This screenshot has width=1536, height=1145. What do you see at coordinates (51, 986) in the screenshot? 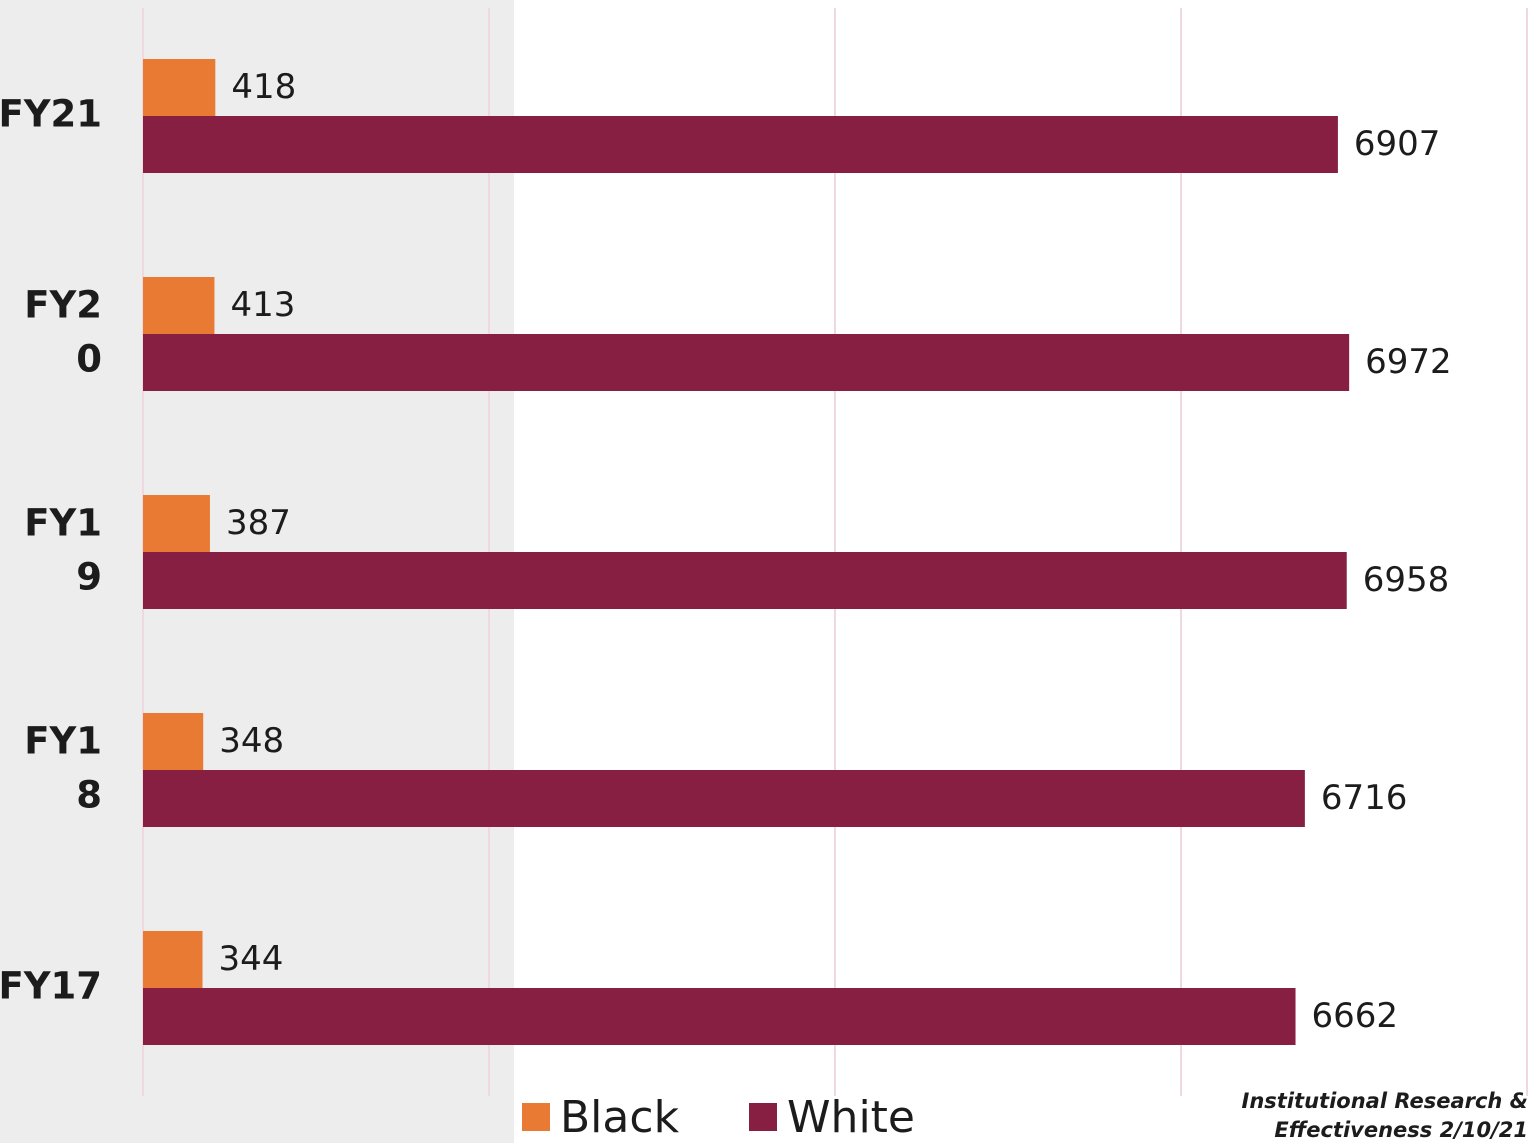
I see `category-label-4-line-0: FY17` at bounding box center [51, 986].